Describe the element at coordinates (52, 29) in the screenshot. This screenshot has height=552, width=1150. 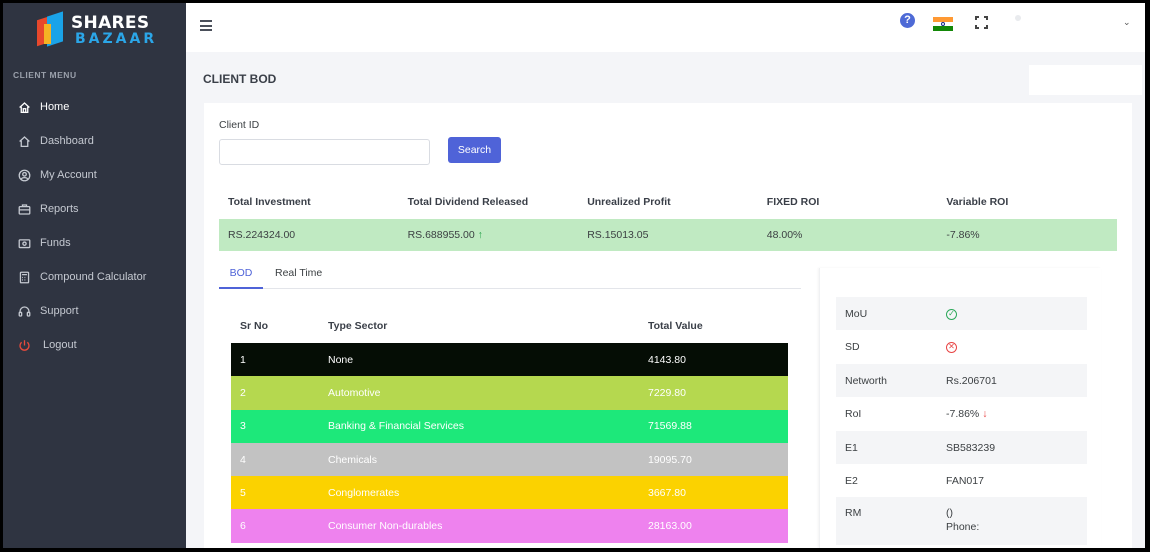
I see `logo-icon` at that location.